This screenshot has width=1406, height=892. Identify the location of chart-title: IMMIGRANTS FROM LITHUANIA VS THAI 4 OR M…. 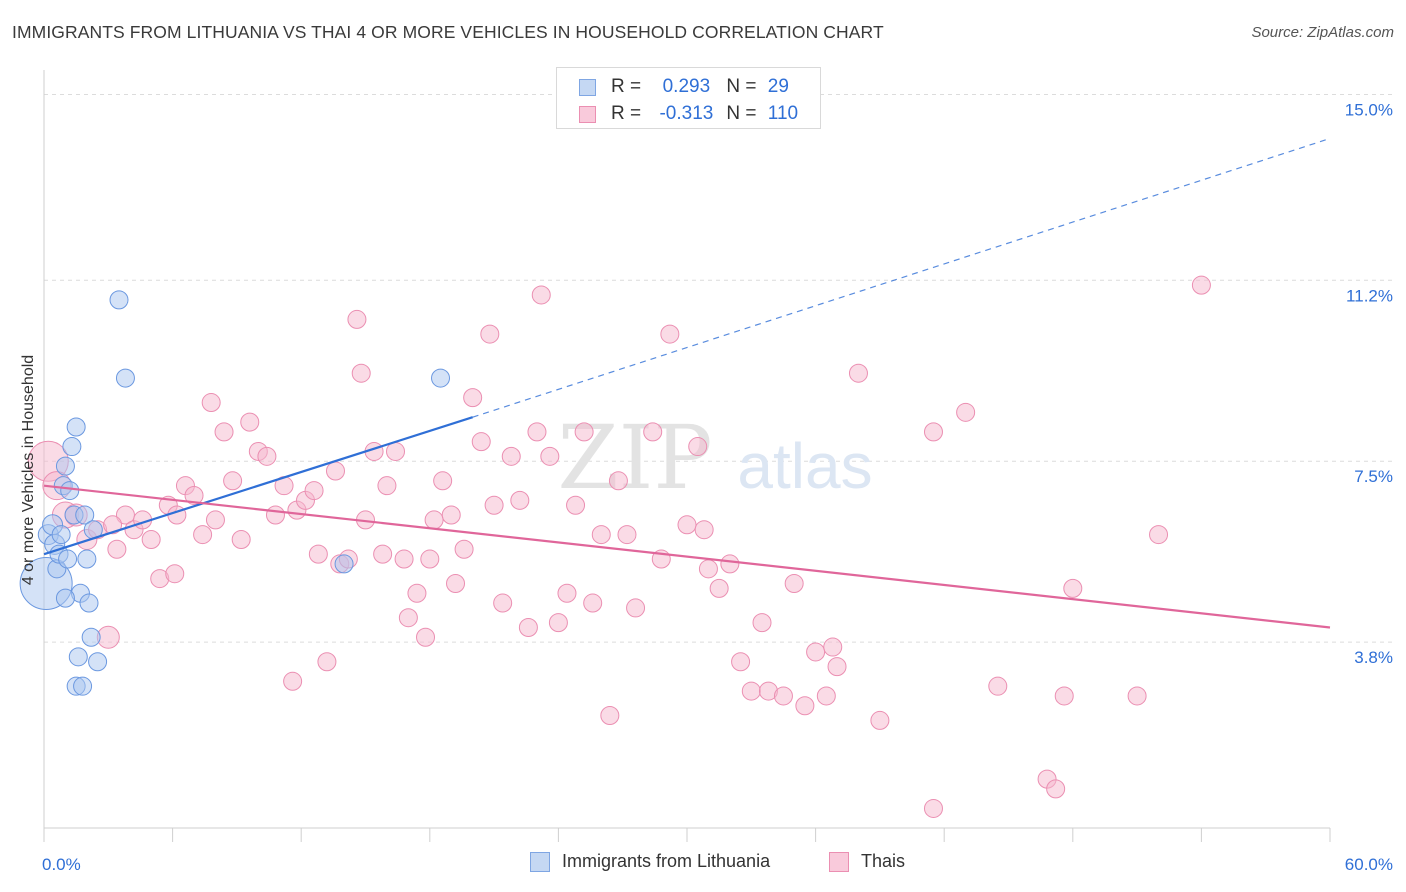
(448, 32).